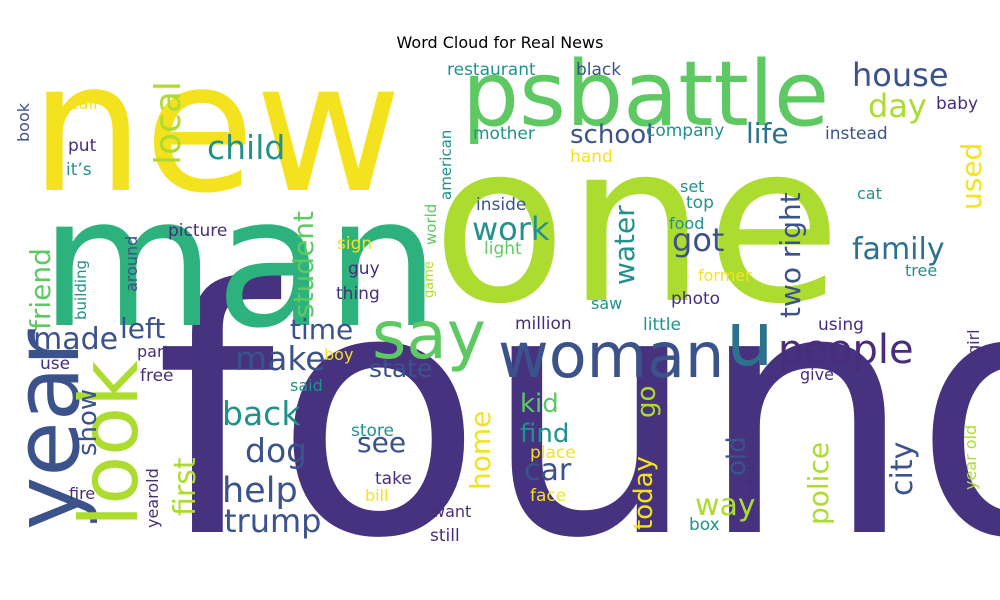 The width and height of the screenshot is (1000, 600). I want to click on word-baby: baby, so click(957, 104).